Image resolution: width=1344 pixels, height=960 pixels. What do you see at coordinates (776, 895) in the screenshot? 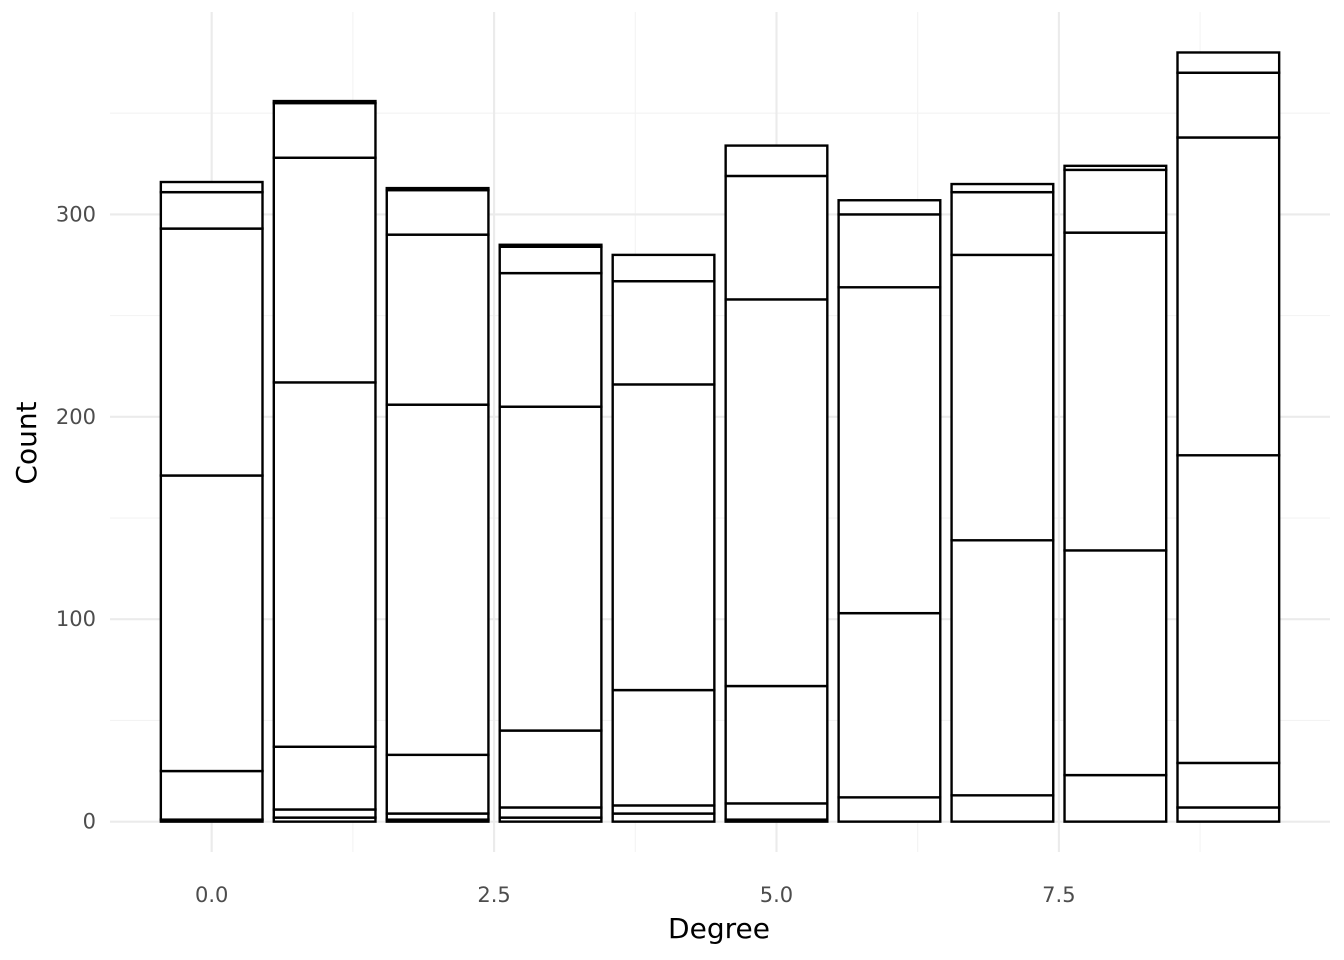
I see `x-tick-label: 5.0` at bounding box center [776, 895].